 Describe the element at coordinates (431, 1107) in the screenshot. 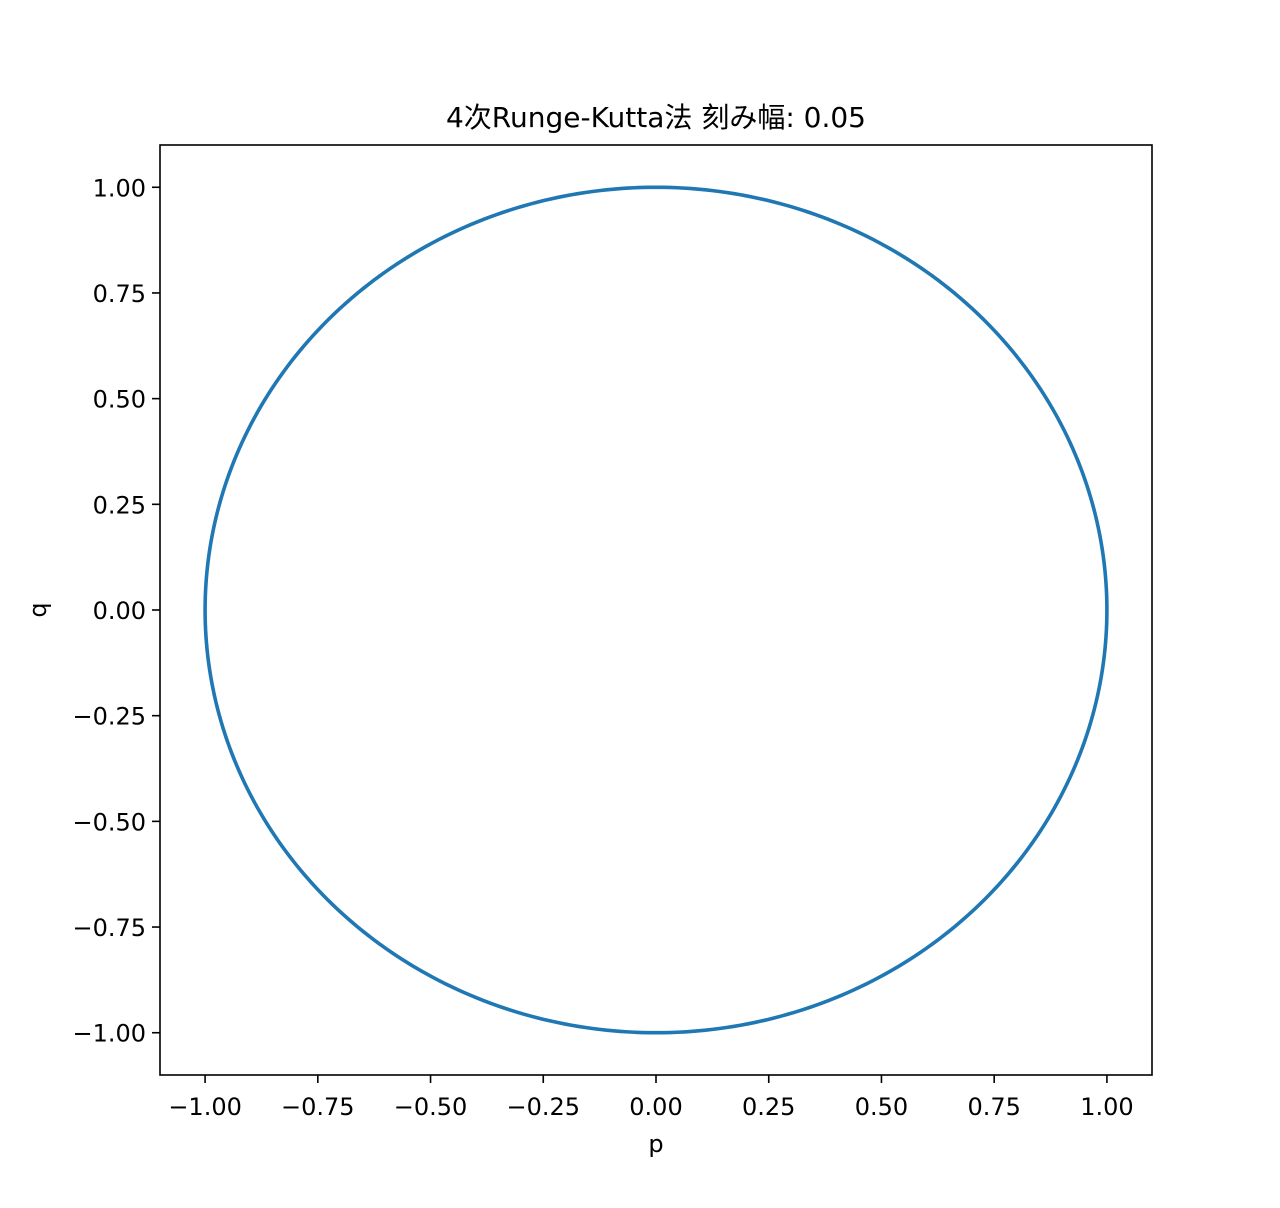

I see `x-tick-label: −0.50` at that location.